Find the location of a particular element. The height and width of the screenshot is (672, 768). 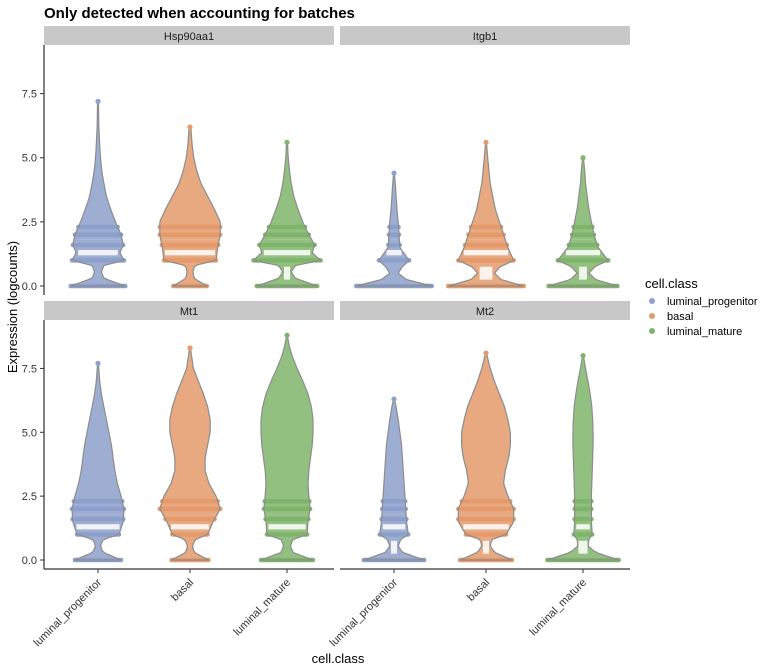

legend-label: luminal_progenitor is located at coordinates (712, 302).